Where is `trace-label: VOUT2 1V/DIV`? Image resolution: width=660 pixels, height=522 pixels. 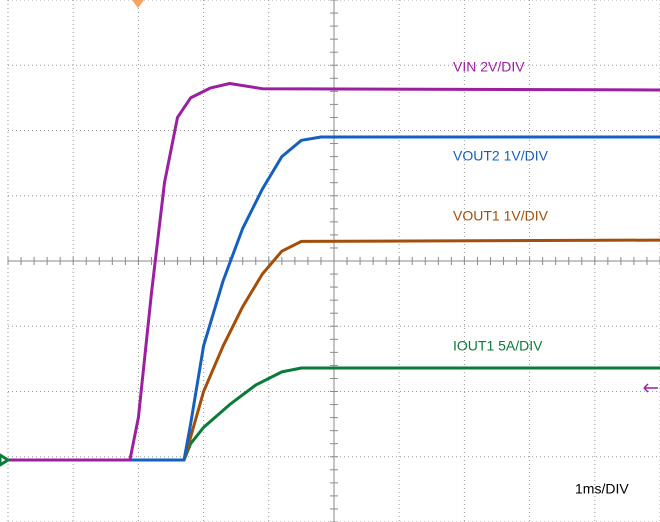
trace-label: VOUT2 1V/DIV is located at coordinates (501, 156).